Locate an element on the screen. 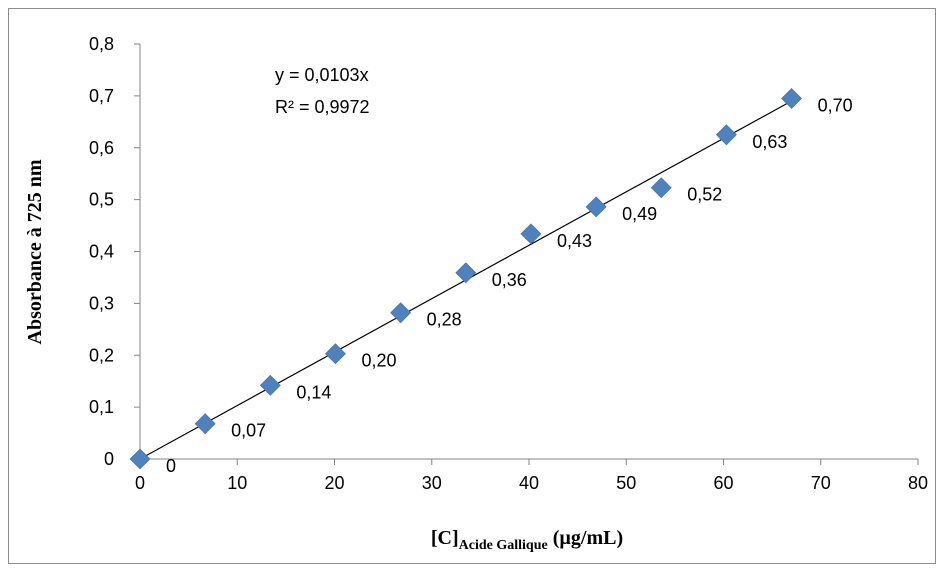  data-label: 0,07 is located at coordinates (248, 431).